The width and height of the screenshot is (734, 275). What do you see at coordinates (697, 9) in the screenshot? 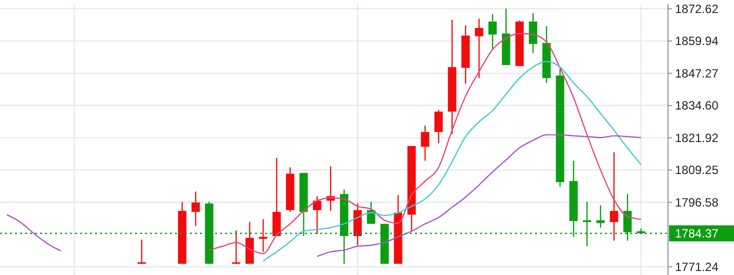
I see `y-tick-label: 1872.62` at bounding box center [697, 9].